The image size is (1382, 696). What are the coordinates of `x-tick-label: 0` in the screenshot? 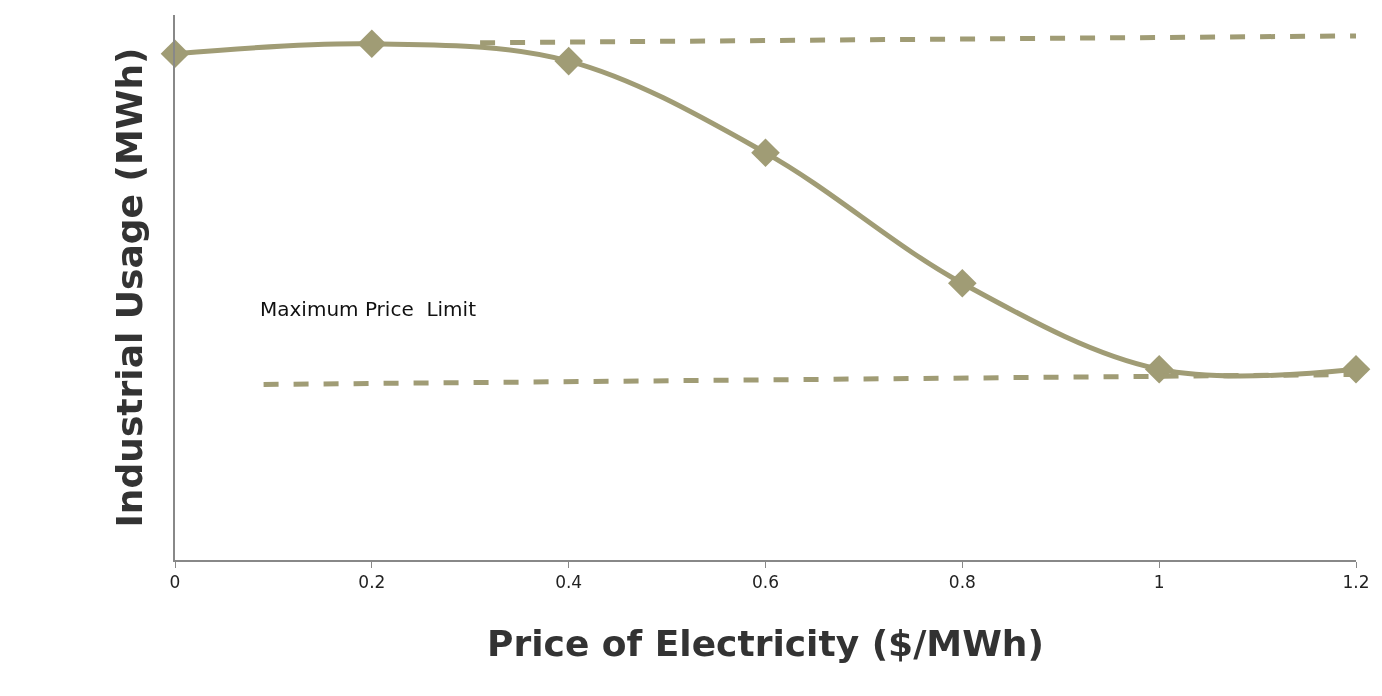 It's located at (175, 582).